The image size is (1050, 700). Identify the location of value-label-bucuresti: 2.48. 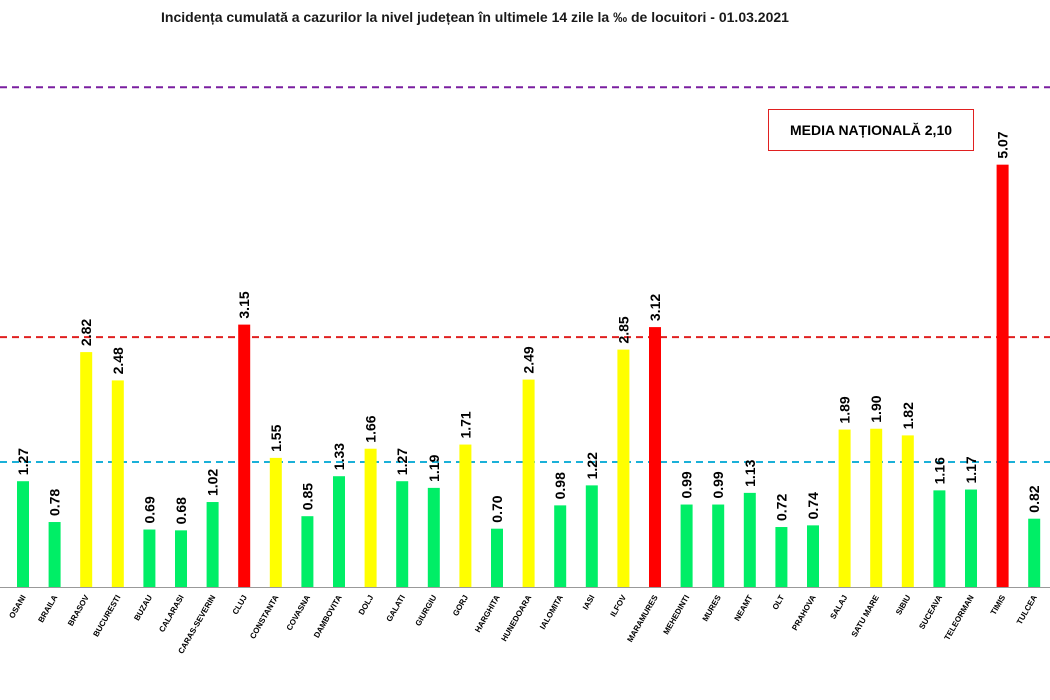
(118, 360).